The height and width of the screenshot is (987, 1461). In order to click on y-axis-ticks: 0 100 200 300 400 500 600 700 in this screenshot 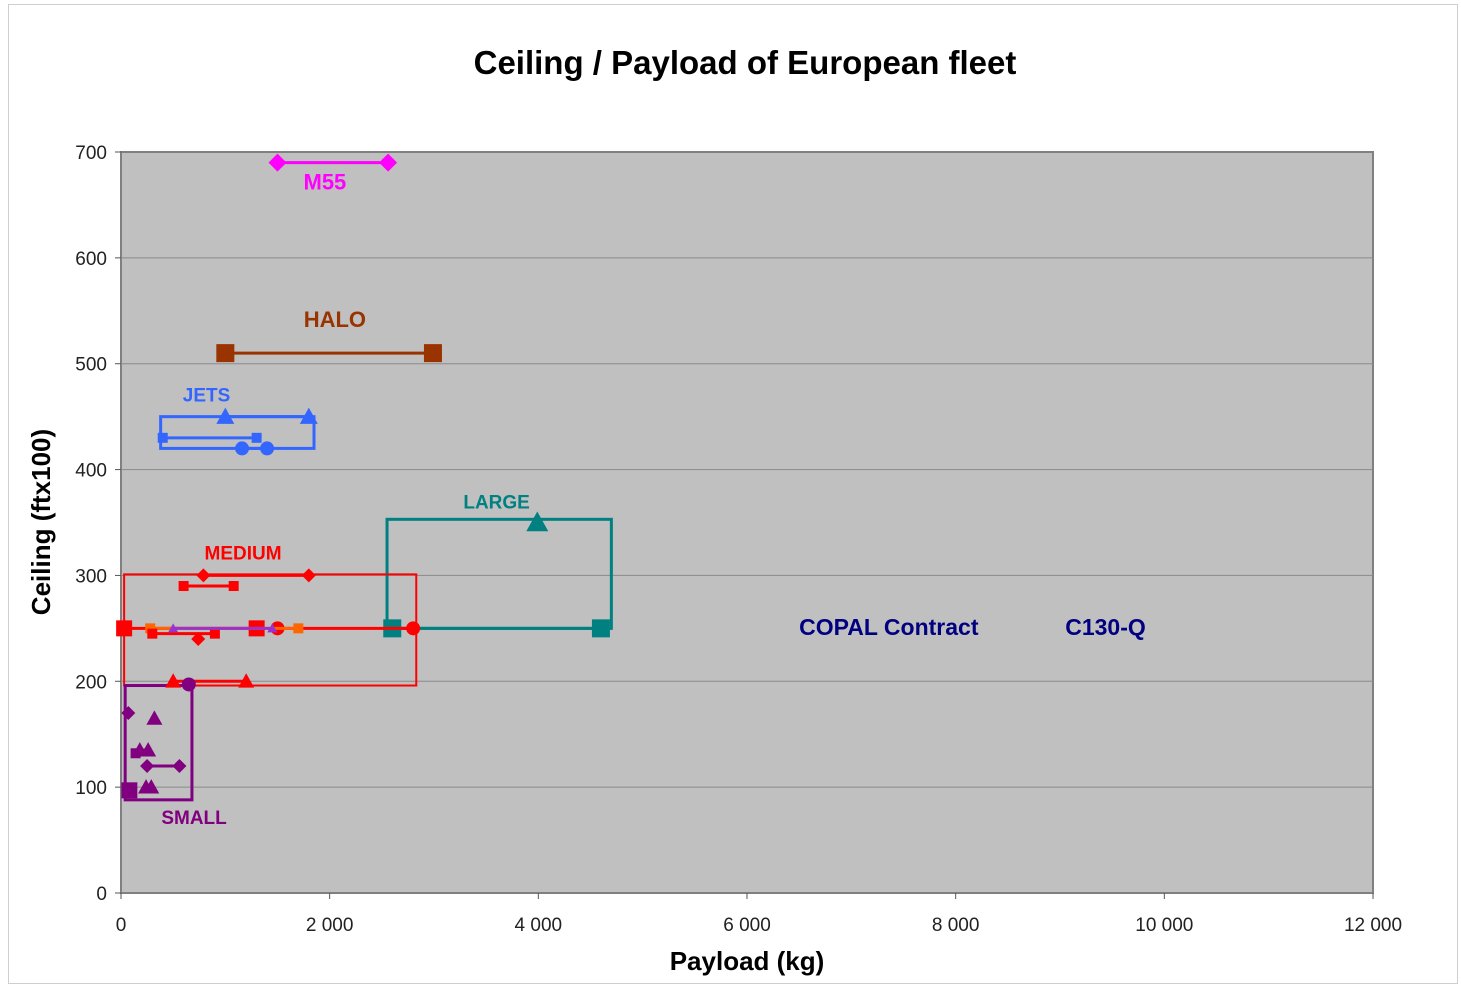, I will do `click(98, 524)`.